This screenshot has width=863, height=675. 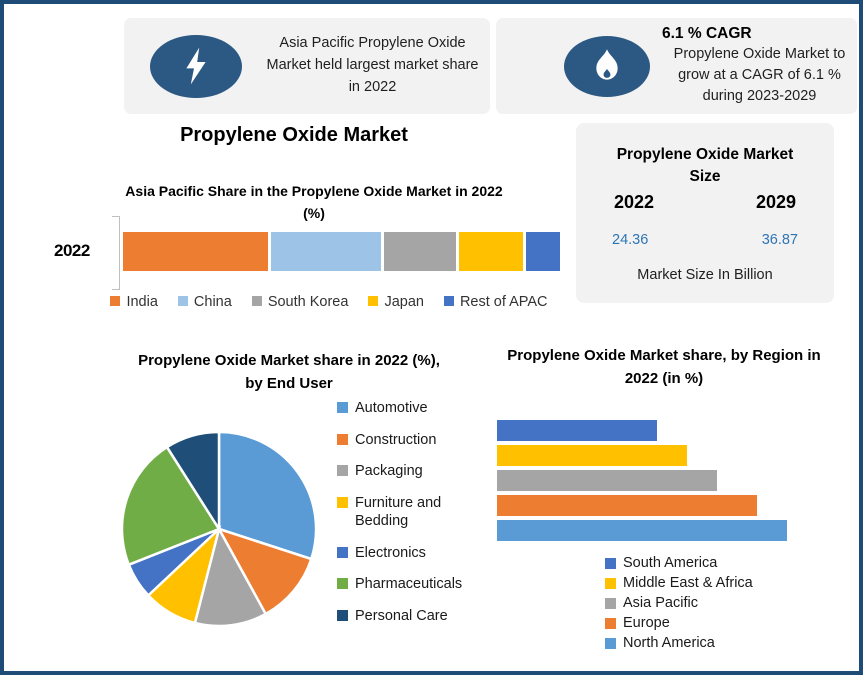 I want to click on legend-label: Japan, so click(x=404, y=302).